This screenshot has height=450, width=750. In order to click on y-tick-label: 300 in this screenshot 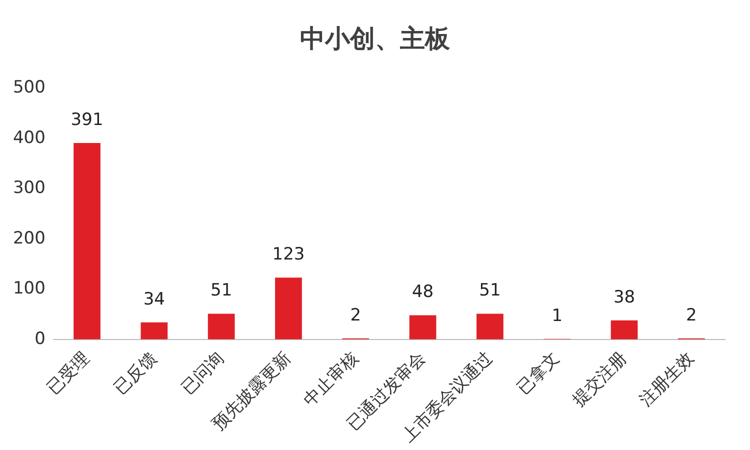, I will do `click(29, 188)`.